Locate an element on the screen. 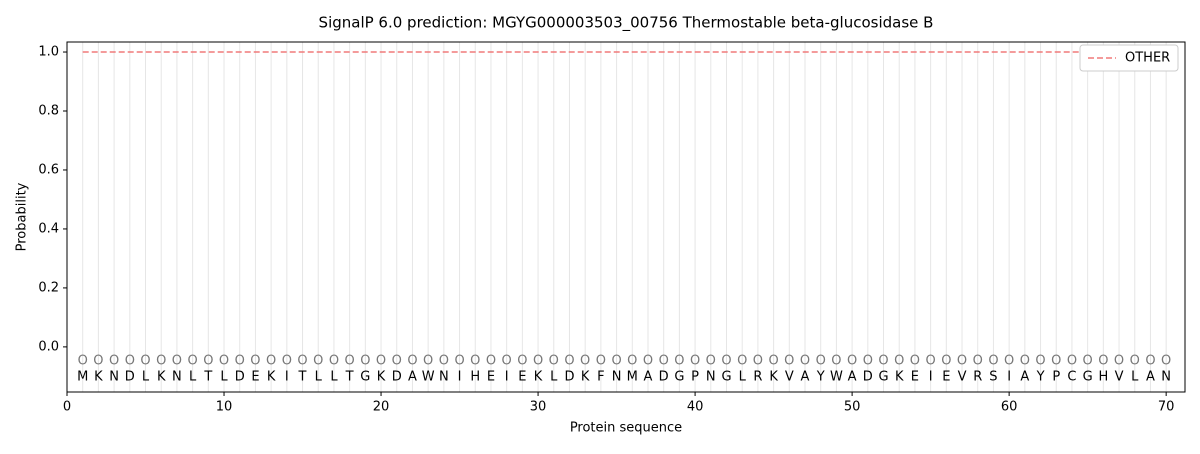 This screenshot has width=1200, height=454. x-tick-label: 50 is located at coordinates (852, 407).